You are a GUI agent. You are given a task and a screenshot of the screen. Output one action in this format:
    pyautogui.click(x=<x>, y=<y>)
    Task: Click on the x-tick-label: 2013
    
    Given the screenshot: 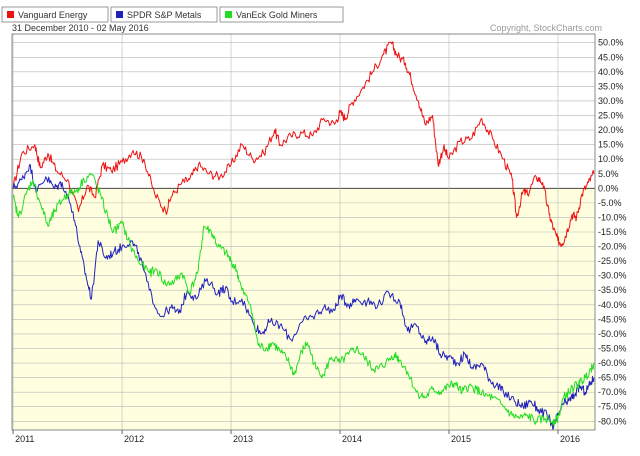 What is the action you would take?
    pyautogui.click(x=243, y=439)
    